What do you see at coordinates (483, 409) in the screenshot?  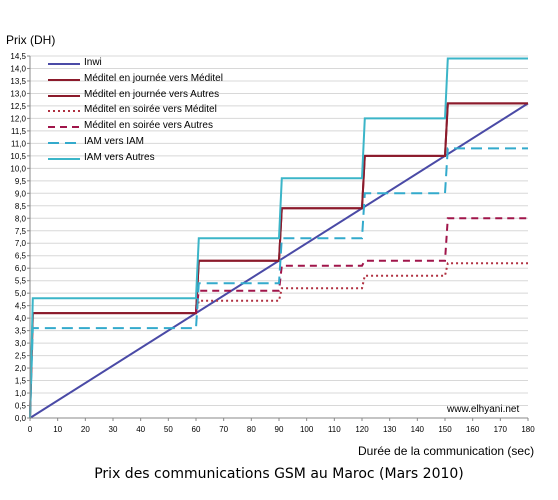 I see `watermark: www.elhyani.net` at bounding box center [483, 409].